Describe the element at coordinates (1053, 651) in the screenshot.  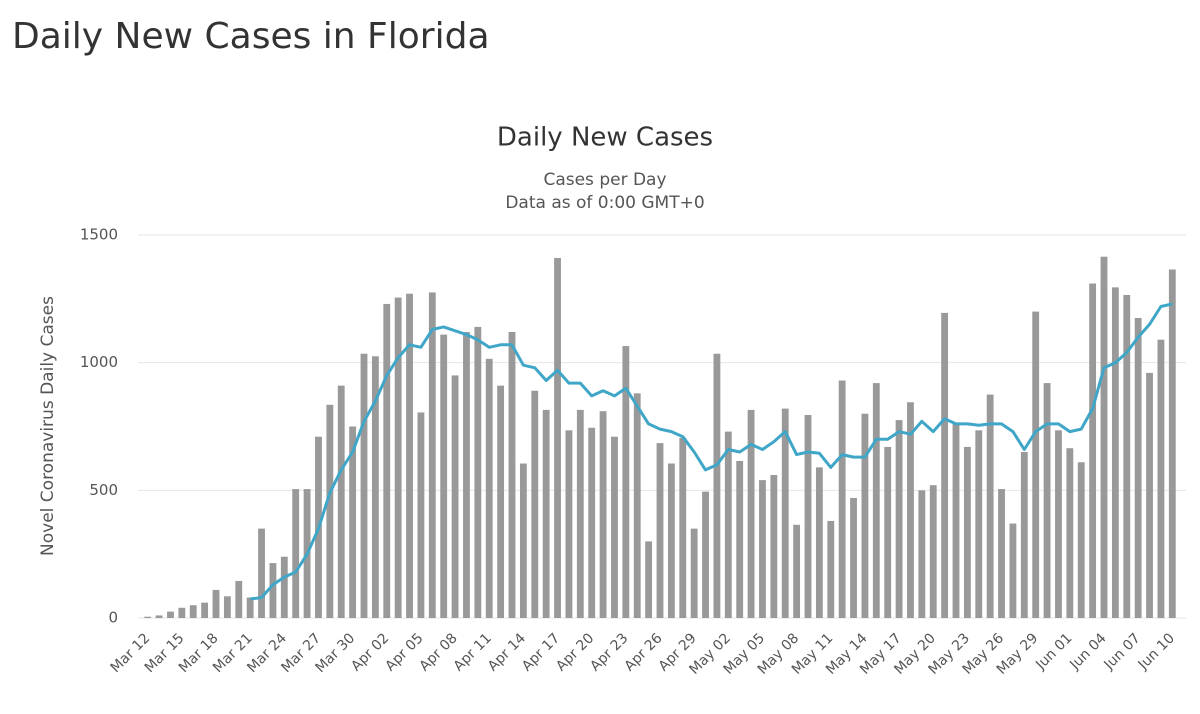
I see `x-tick-label: Jun 01` at that location.